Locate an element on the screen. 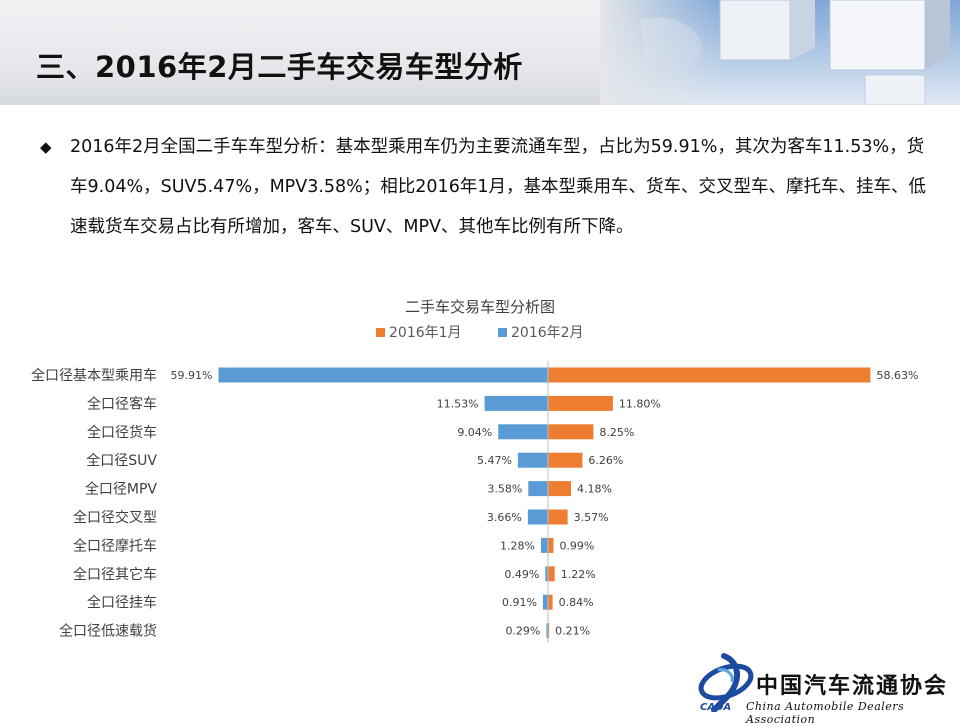 This screenshot has width=960, height=726. category-label: 全口径基本型乘用车 is located at coordinates (94, 375).